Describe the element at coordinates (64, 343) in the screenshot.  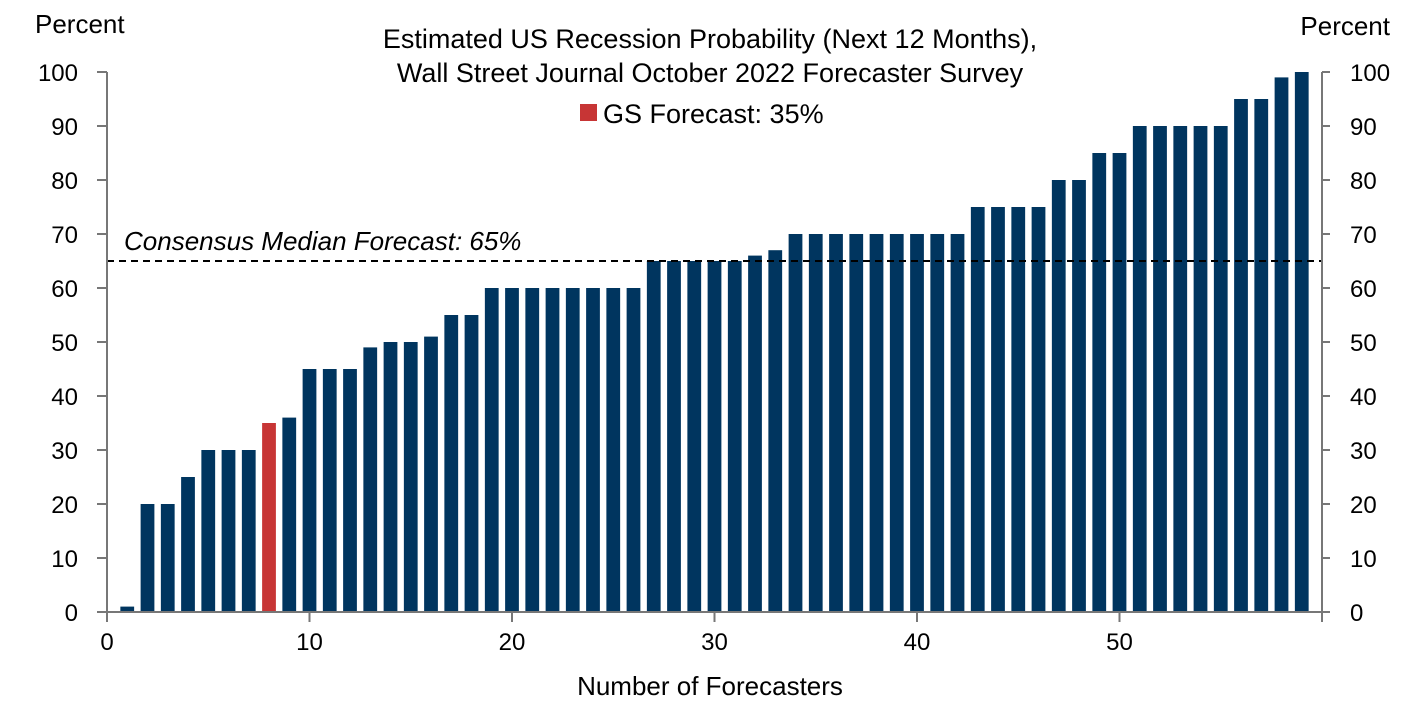
I see `y-tick-label-left-50: 50` at that location.